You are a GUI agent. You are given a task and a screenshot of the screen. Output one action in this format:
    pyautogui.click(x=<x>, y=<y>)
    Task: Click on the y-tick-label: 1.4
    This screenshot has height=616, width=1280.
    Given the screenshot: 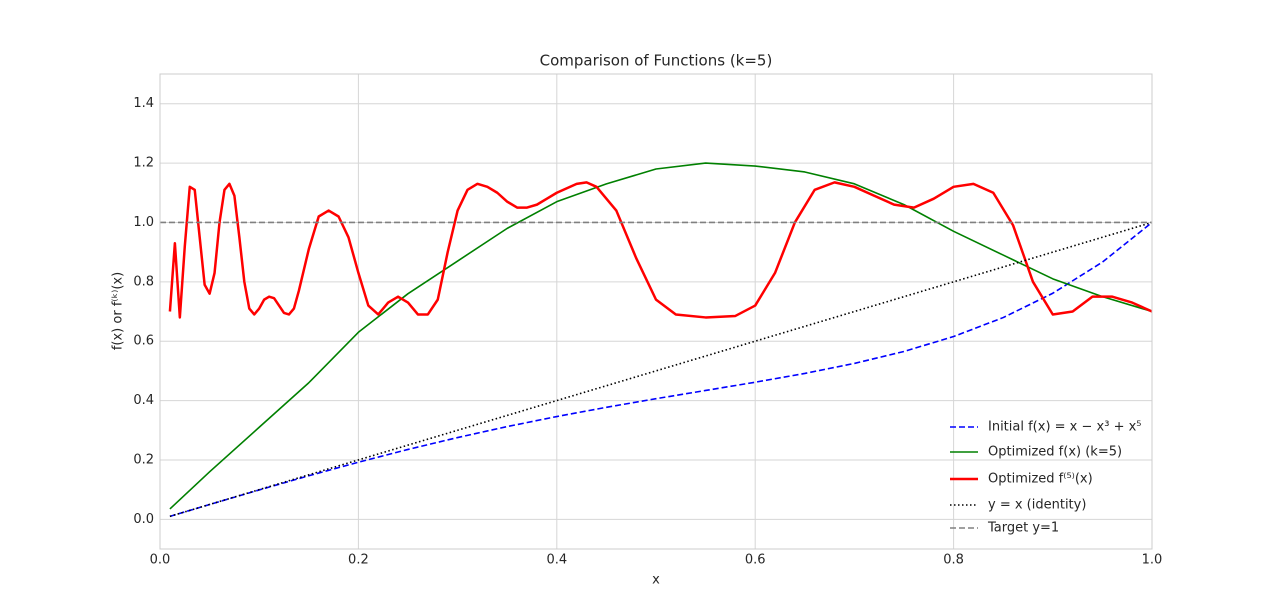 What is the action you would take?
    pyautogui.click(x=143, y=103)
    